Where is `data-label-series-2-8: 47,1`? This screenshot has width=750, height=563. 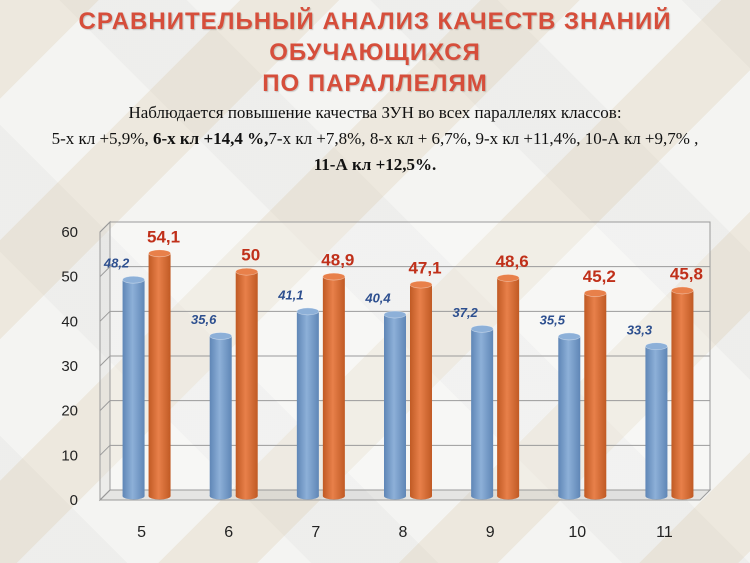
data-label-series-2-8: 47,1 is located at coordinates (424, 268).